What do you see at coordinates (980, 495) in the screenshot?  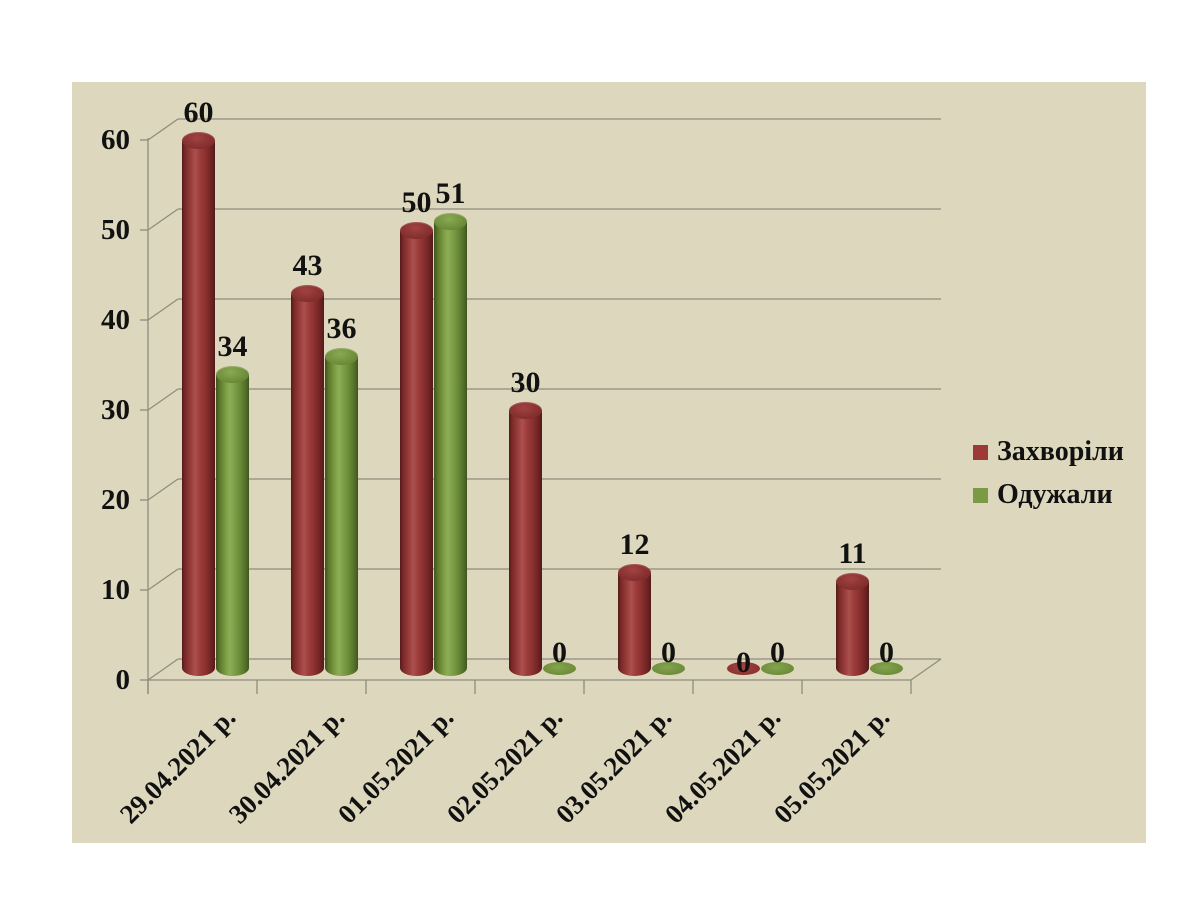 I see `legend-swatch-recovered` at bounding box center [980, 495].